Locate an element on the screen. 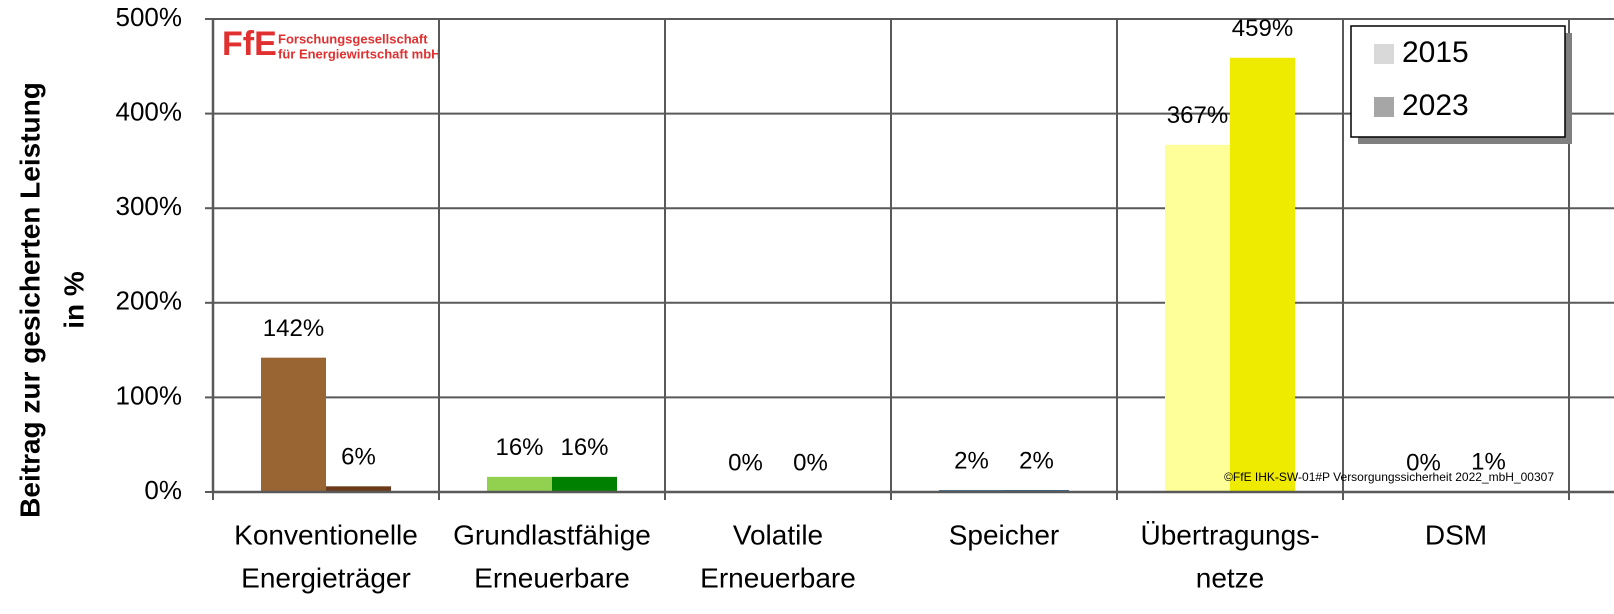  data-label: 142% is located at coordinates (293, 328).